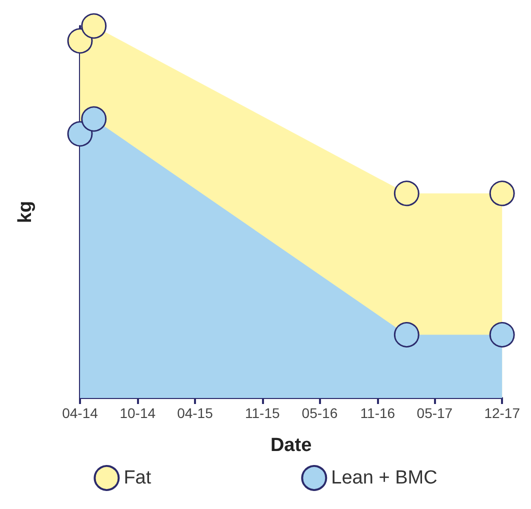 This screenshot has height=509, width=531. I want to click on x-tick-label: 12-17, so click(502, 413).